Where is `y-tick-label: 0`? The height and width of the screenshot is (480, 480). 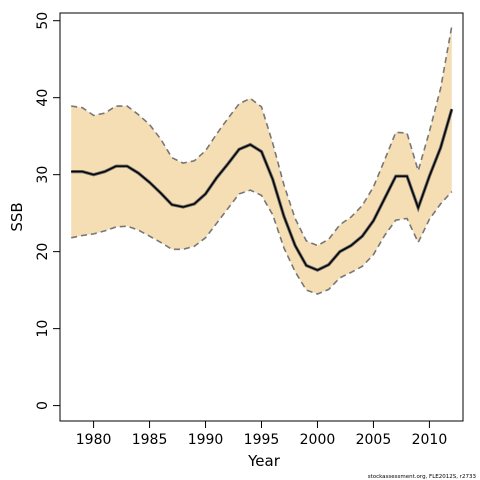 y-tick-label: 0 is located at coordinates (43, 405).